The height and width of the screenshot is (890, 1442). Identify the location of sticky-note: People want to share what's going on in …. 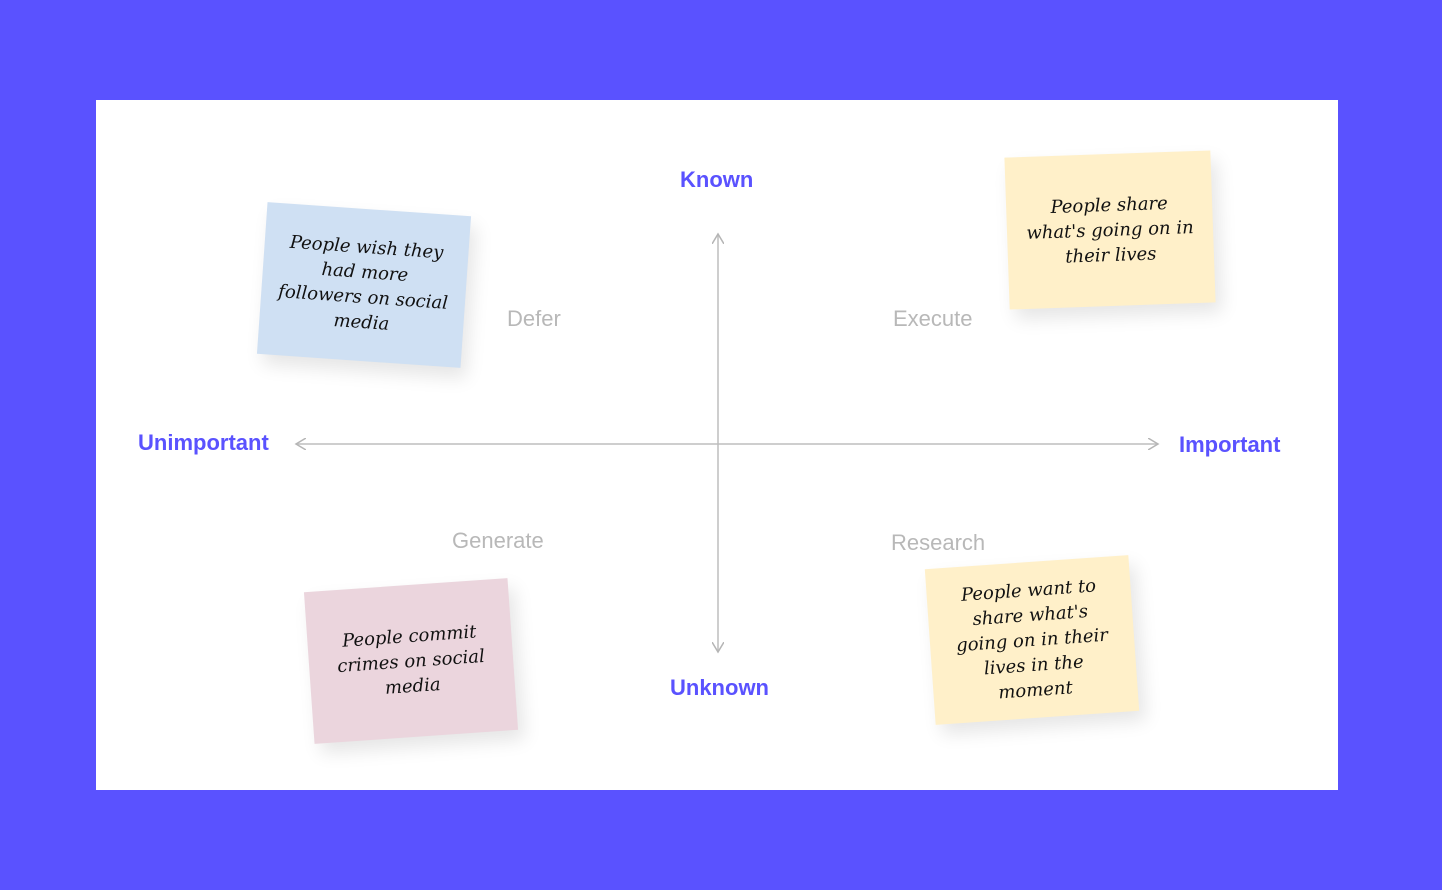
(1032, 640).